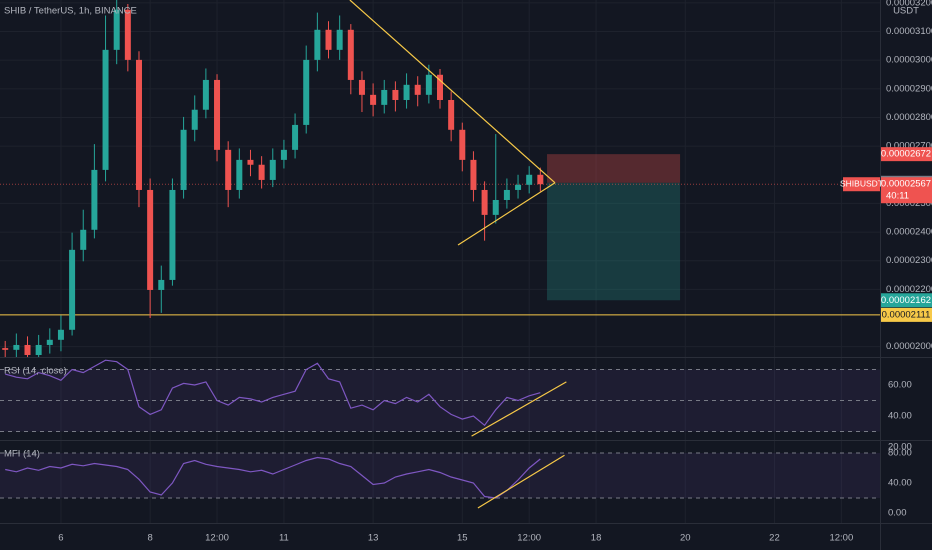 Image resolution: width=932 pixels, height=550 pixels. I want to click on y-tick-label: 80.00, so click(900, 453).